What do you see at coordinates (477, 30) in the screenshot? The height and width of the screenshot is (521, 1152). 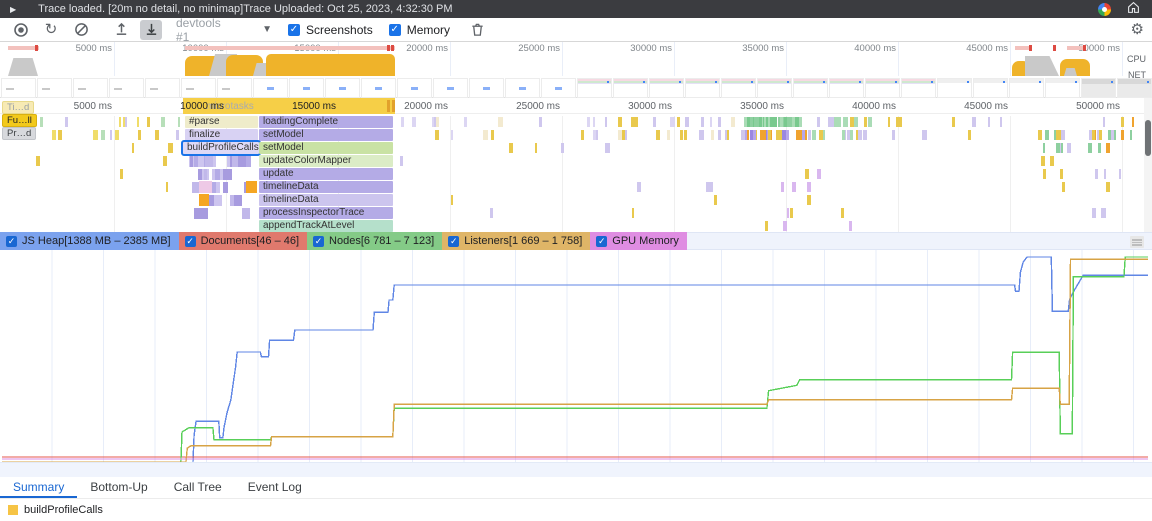 I see `collect-garbage-icon` at bounding box center [477, 30].